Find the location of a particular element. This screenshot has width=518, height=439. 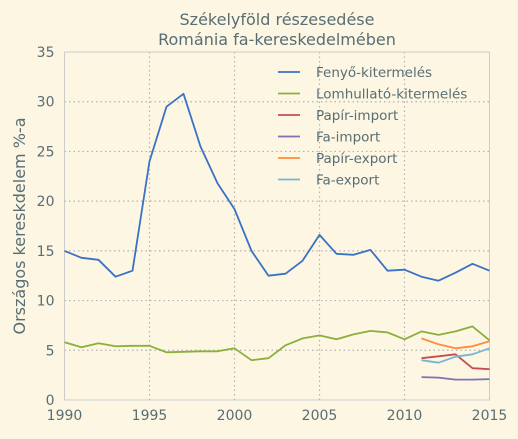

chart-title-line-2: Románia fa-kereskedelmében is located at coordinates (277, 39).